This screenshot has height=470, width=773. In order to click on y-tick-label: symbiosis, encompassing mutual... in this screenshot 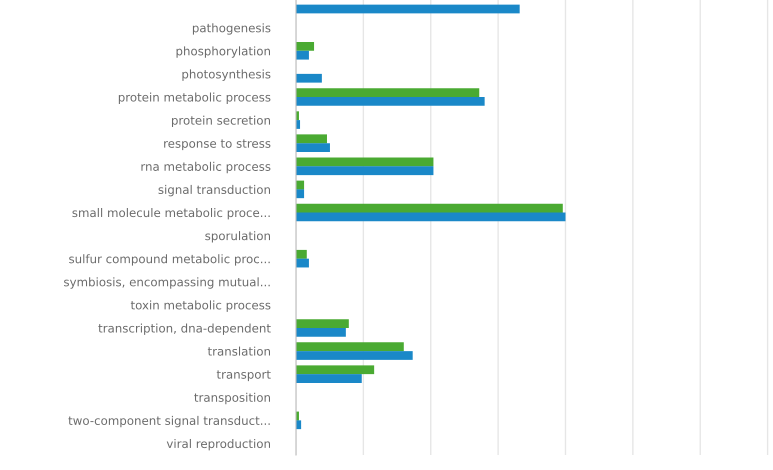, I will do `click(167, 283)`.